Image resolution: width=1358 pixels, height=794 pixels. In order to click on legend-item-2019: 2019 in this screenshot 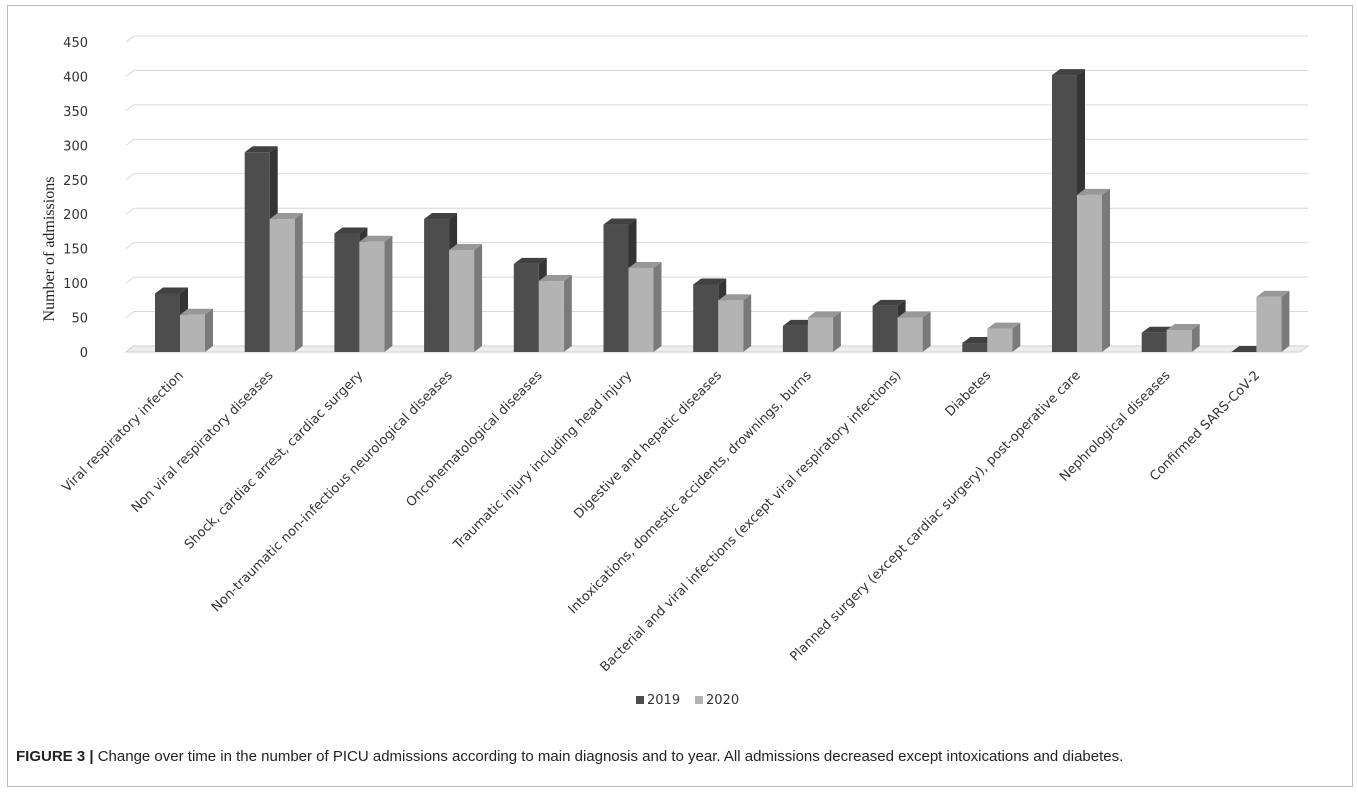, I will do `click(658, 700)`.